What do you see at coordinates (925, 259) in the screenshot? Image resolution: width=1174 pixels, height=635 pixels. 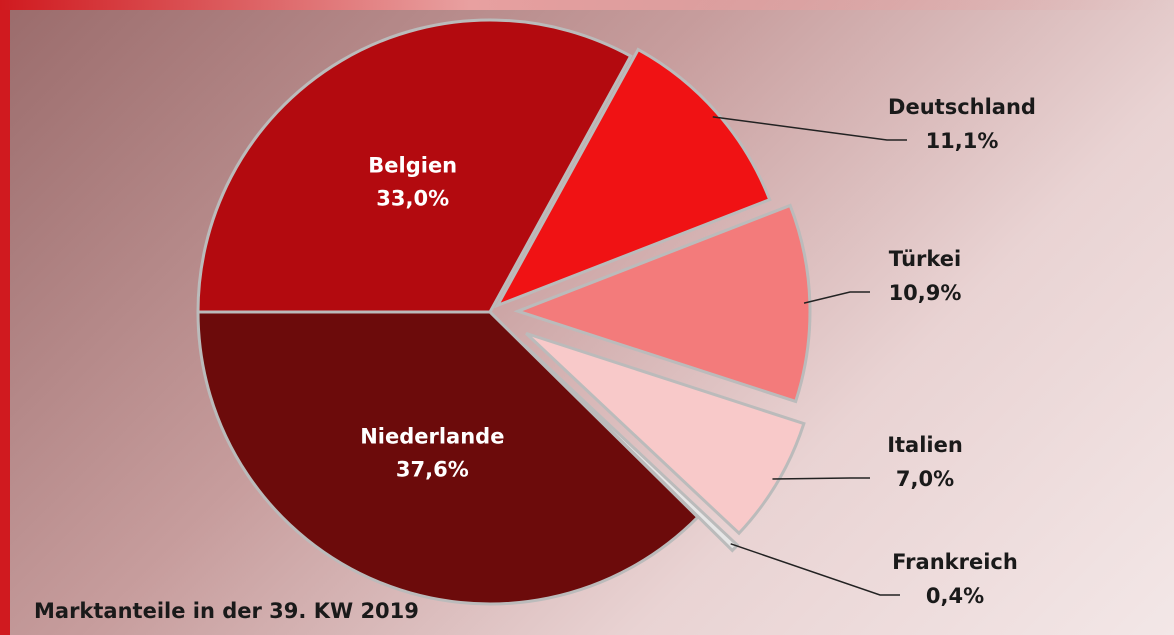 I see `slice-label: Türkei` at bounding box center [925, 259].